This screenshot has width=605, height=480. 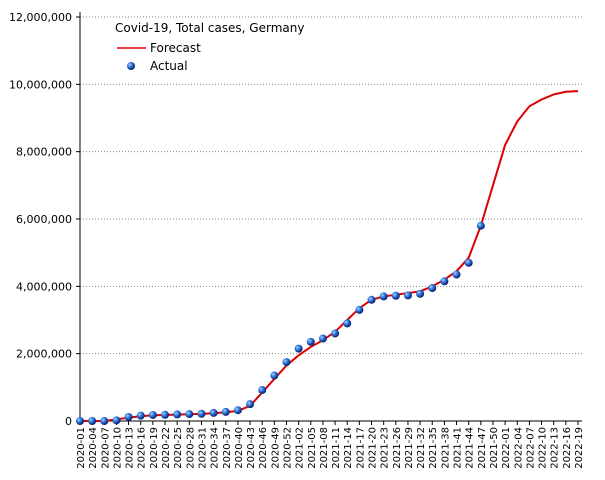 I want to click on x-tick-label: 2020-01, so click(x=81, y=448).